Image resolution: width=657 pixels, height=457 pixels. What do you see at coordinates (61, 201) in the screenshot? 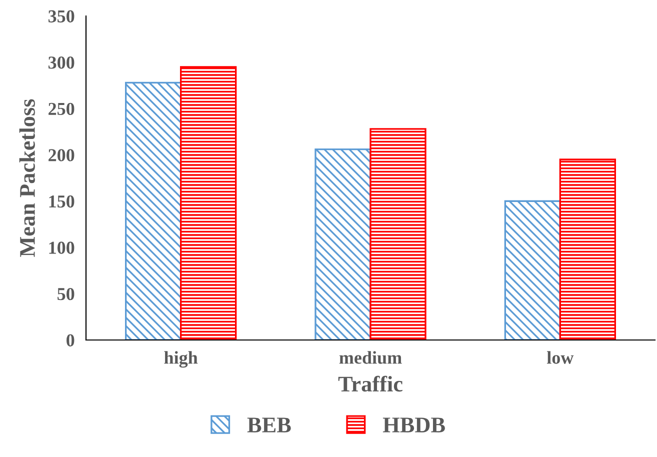
I see `y-tick-label: 150` at bounding box center [61, 201].